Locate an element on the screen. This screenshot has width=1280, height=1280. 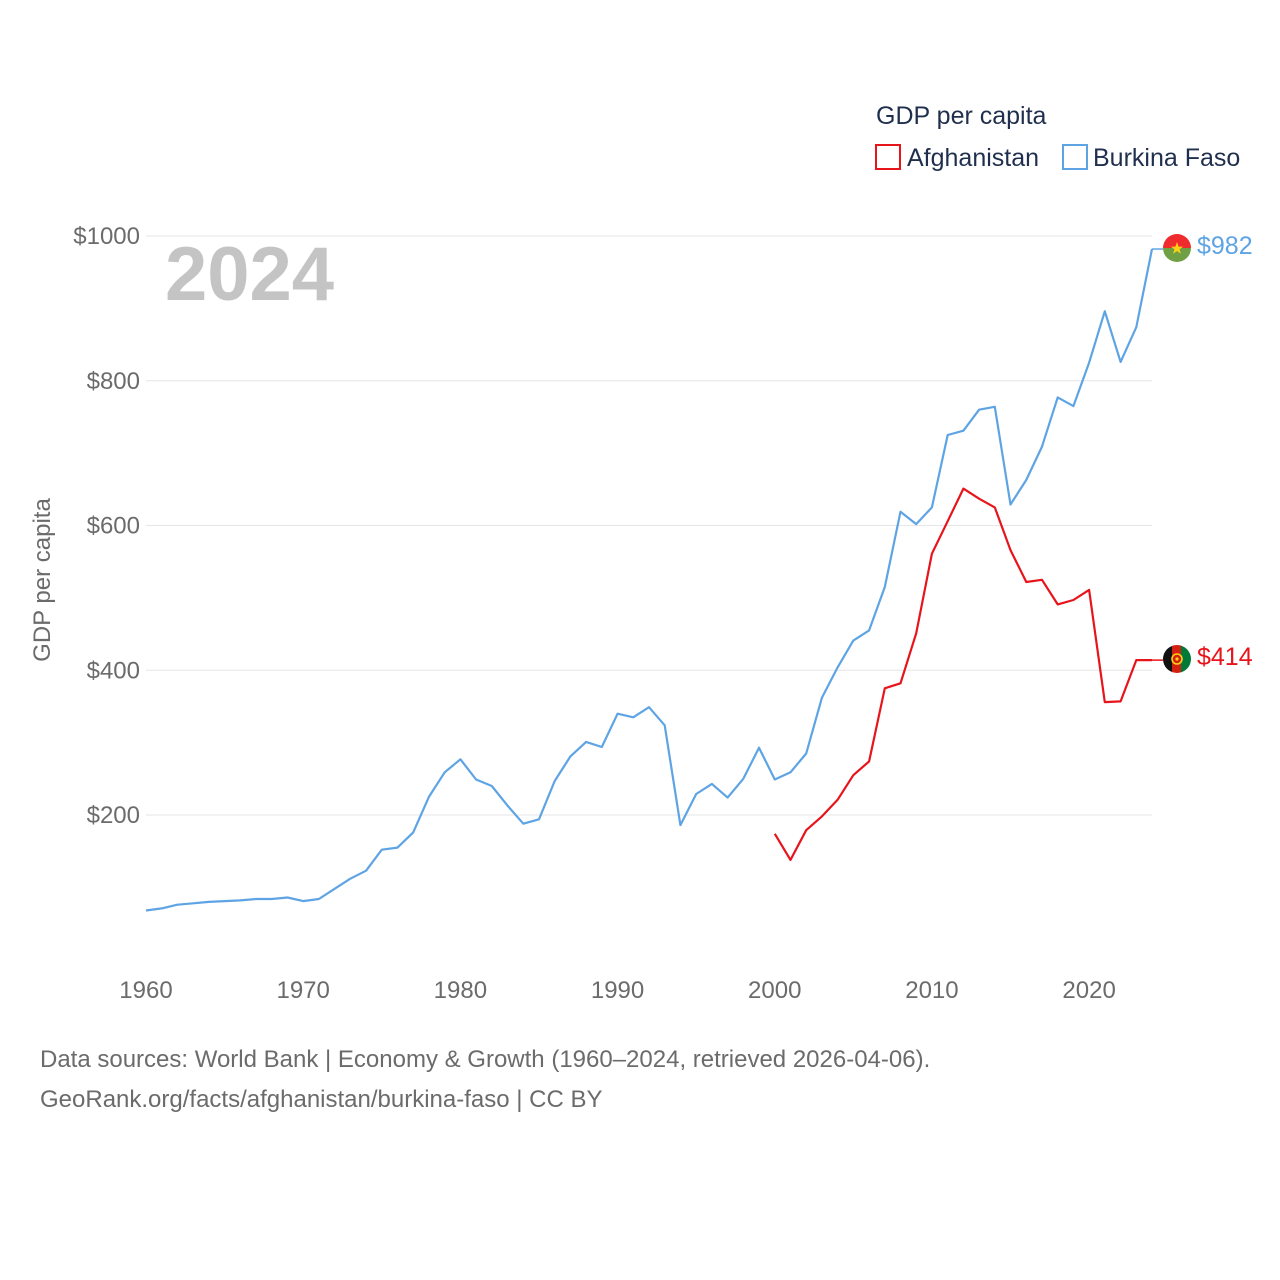
series-line-afghanistan is located at coordinates (962, 674).